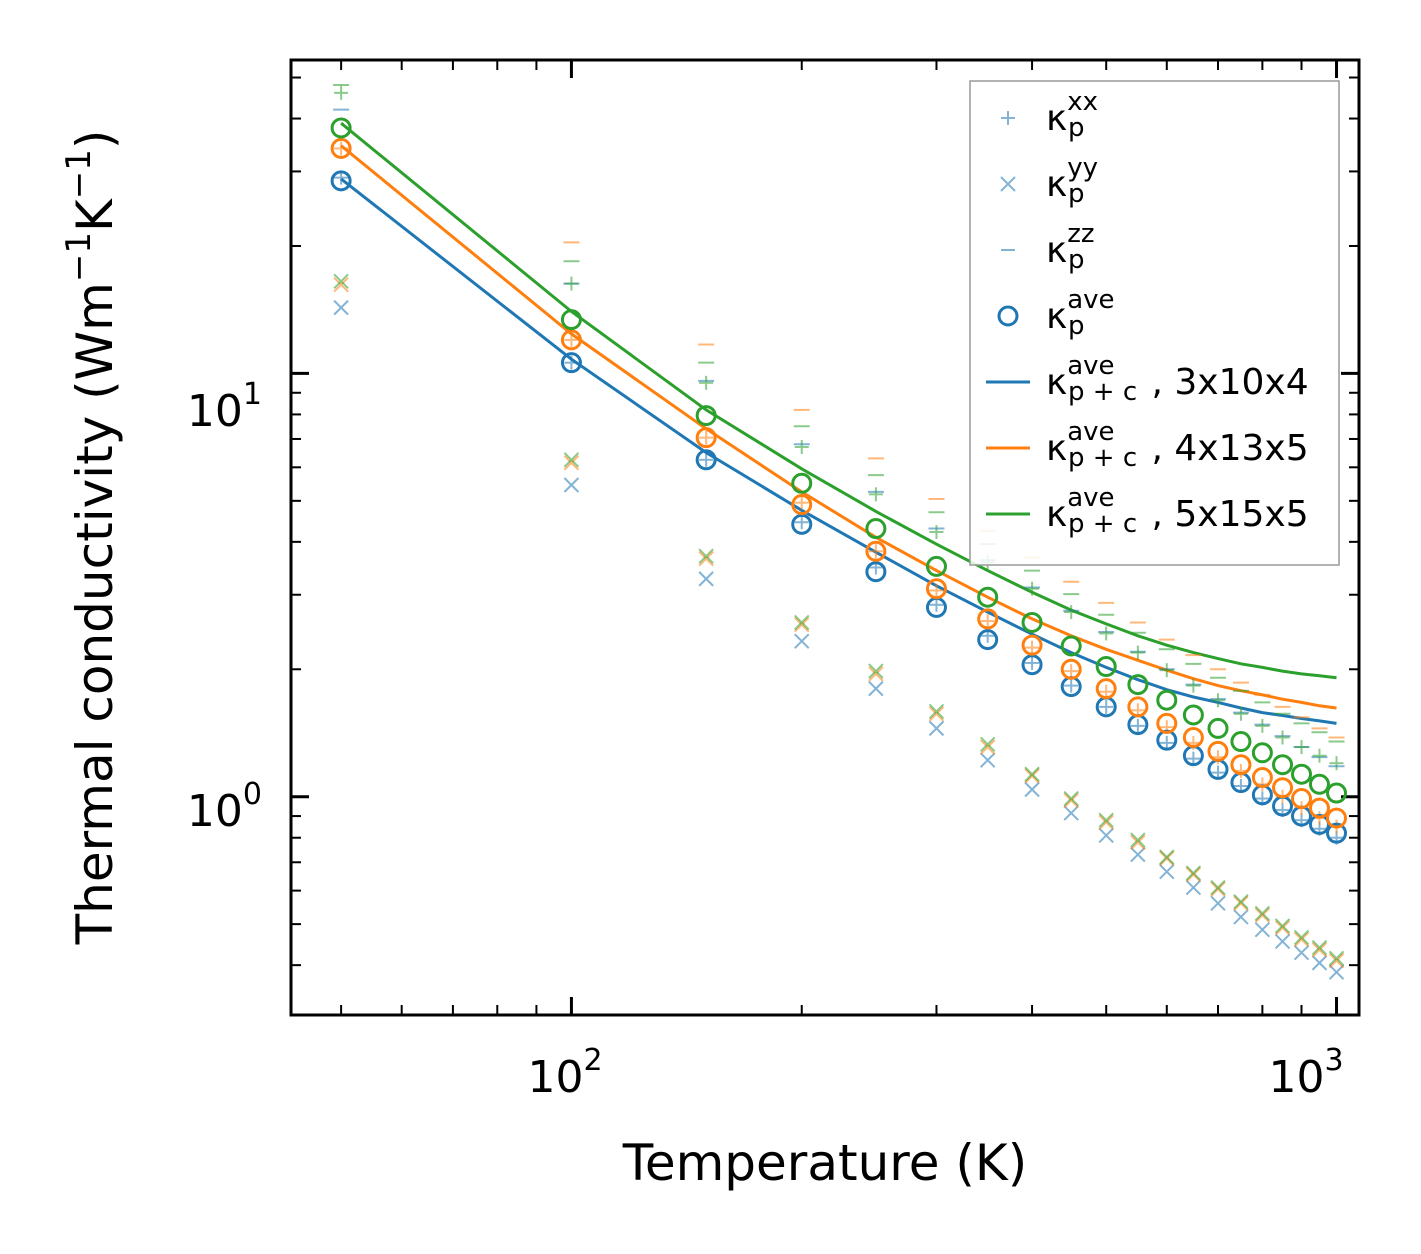  I want to click on x-tick-label-1000: 103, so click(1305, 1073).